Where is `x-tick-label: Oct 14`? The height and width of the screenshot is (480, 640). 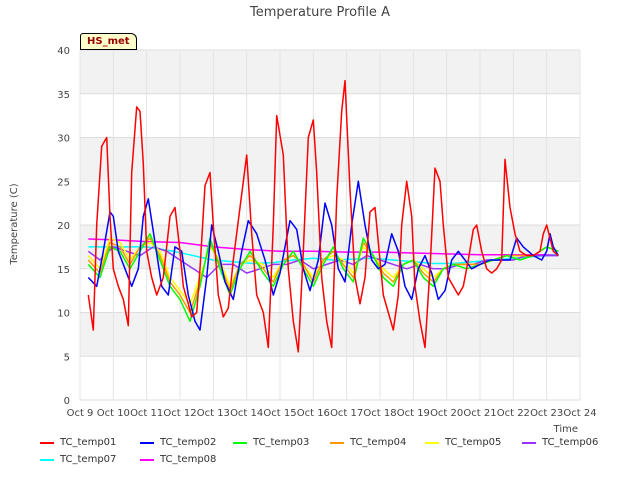
x-tick-label: Oct 14 is located at coordinates (246, 413).